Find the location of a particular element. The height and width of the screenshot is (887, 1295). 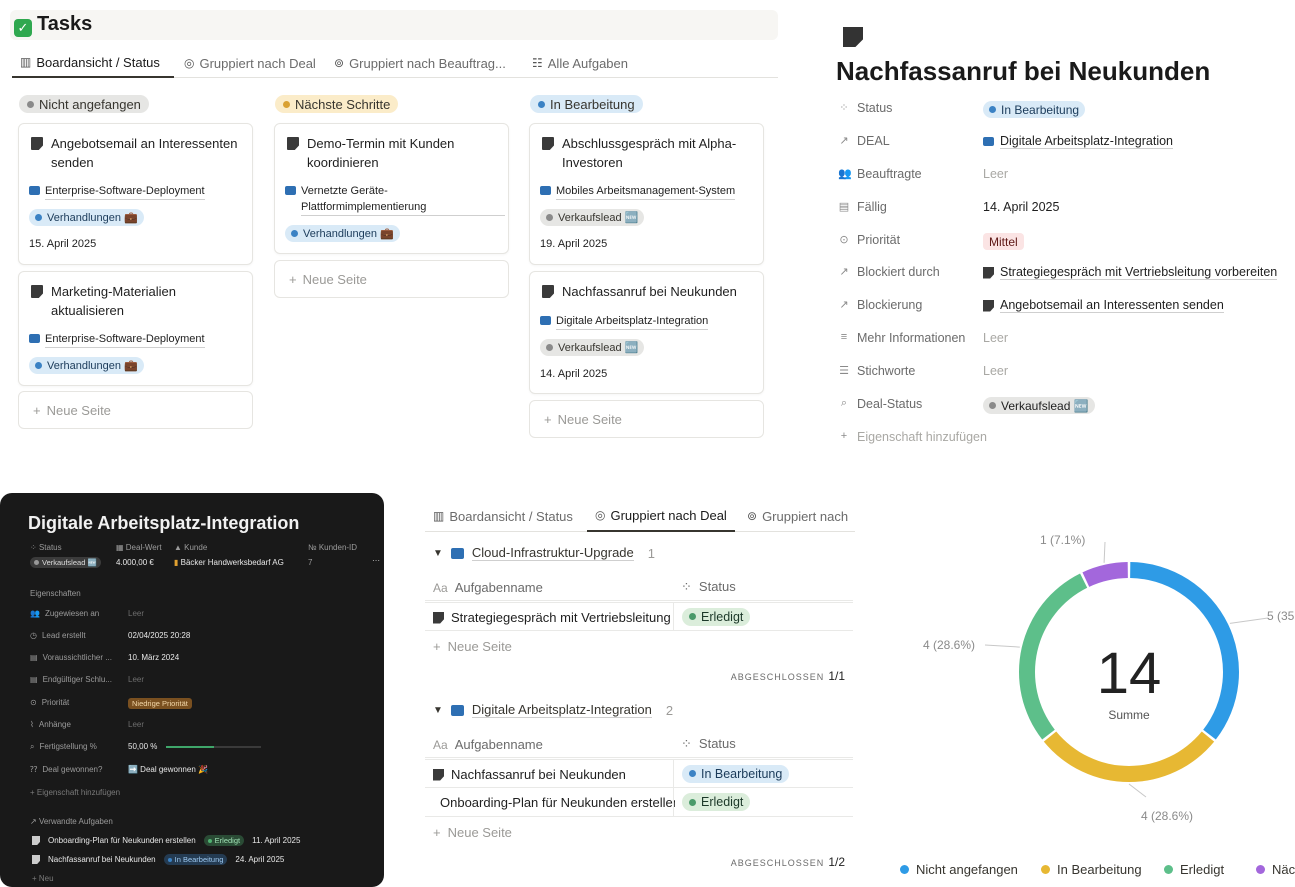

prop-assignees: 👥 Beauftragte Leer is located at coordinates (1066, 175).